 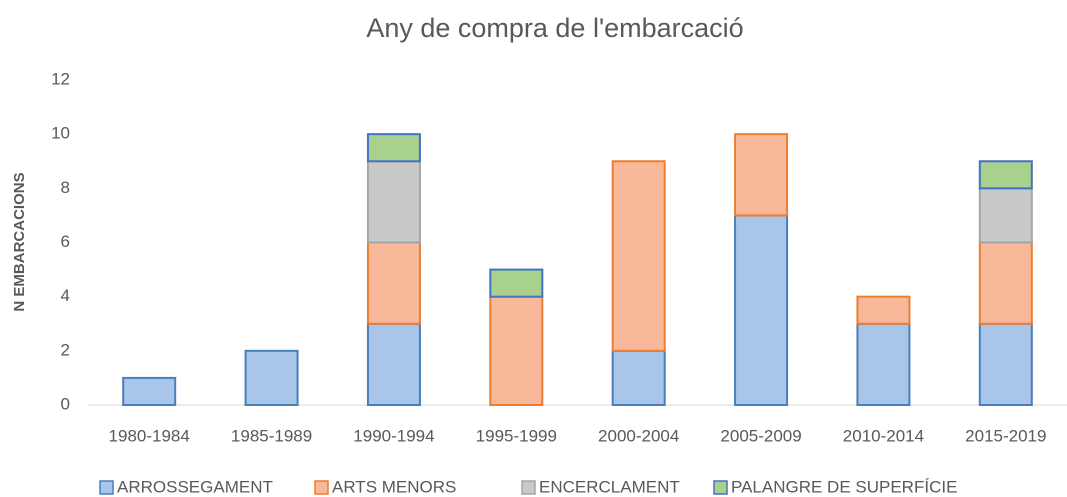 I want to click on y-tick-label: 0, so click(x=65, y=403).